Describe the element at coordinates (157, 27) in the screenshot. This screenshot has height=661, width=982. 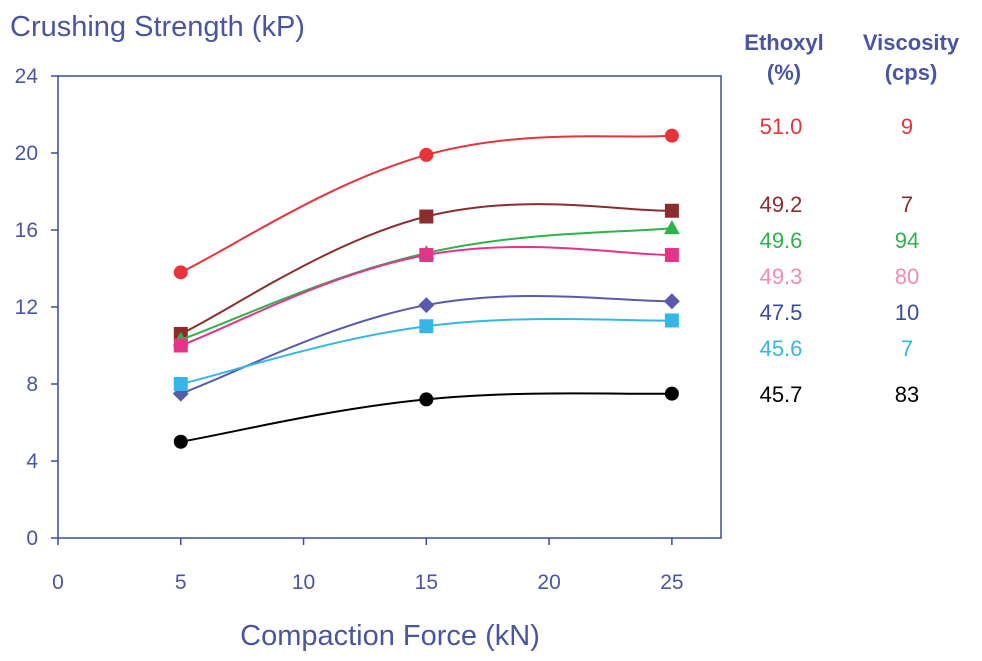
I see `chart-title: Crushing Strength (kP)` at that location.